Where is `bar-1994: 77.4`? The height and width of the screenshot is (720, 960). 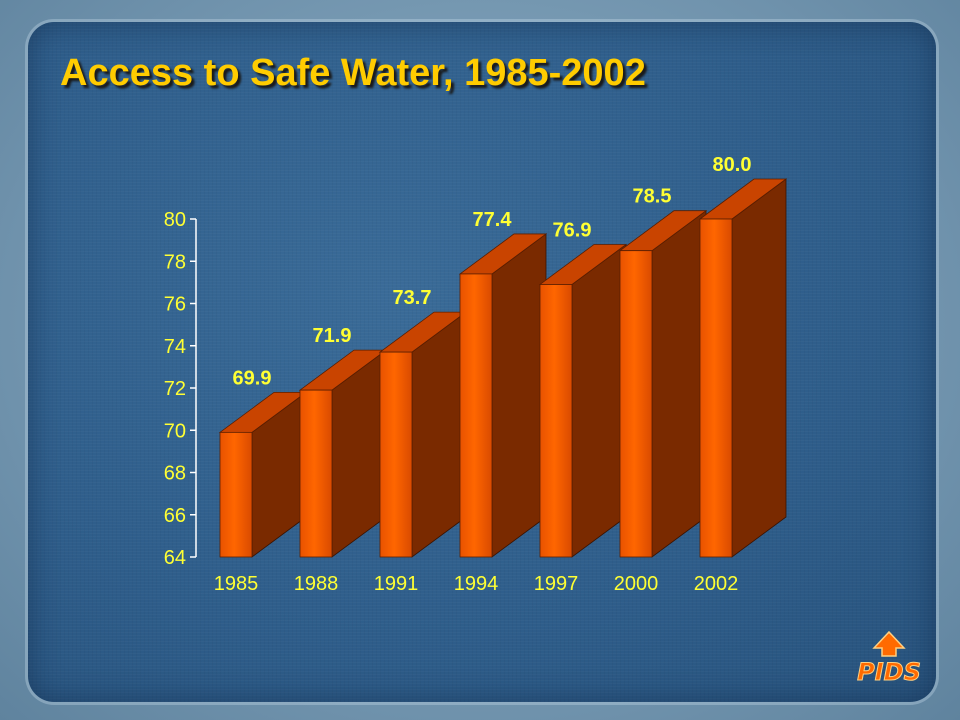
bar-1994: 77.4 is located at coordinates (503, 383).